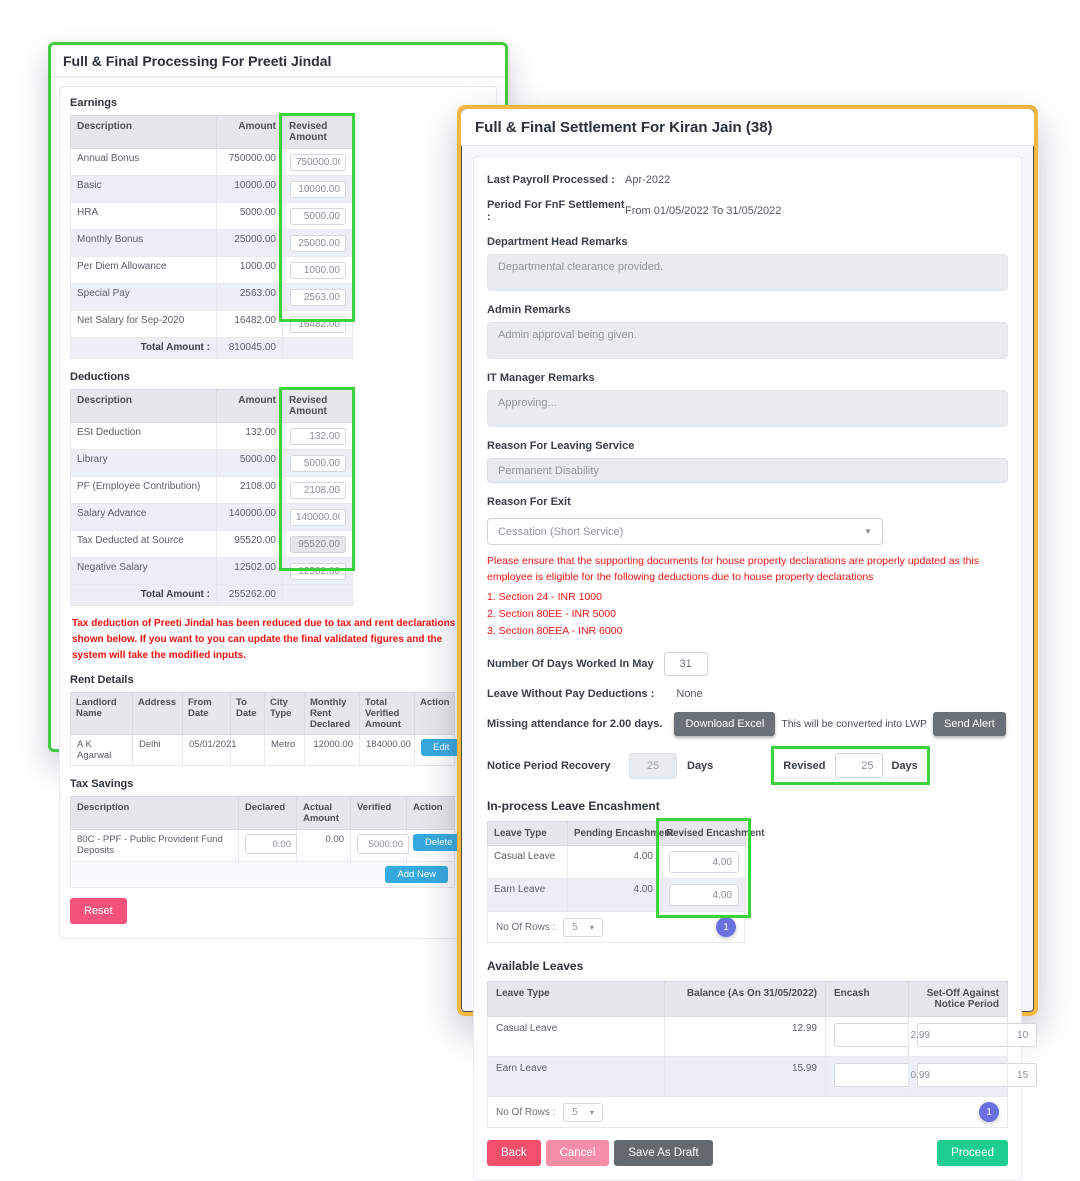 The width and height of the screenshot is (1080, 1181). What do you see at coordinates (211, 571) in the screenshot?
I see `table-row: Negative Salary 12502.00` at bounding box center [211, 571].